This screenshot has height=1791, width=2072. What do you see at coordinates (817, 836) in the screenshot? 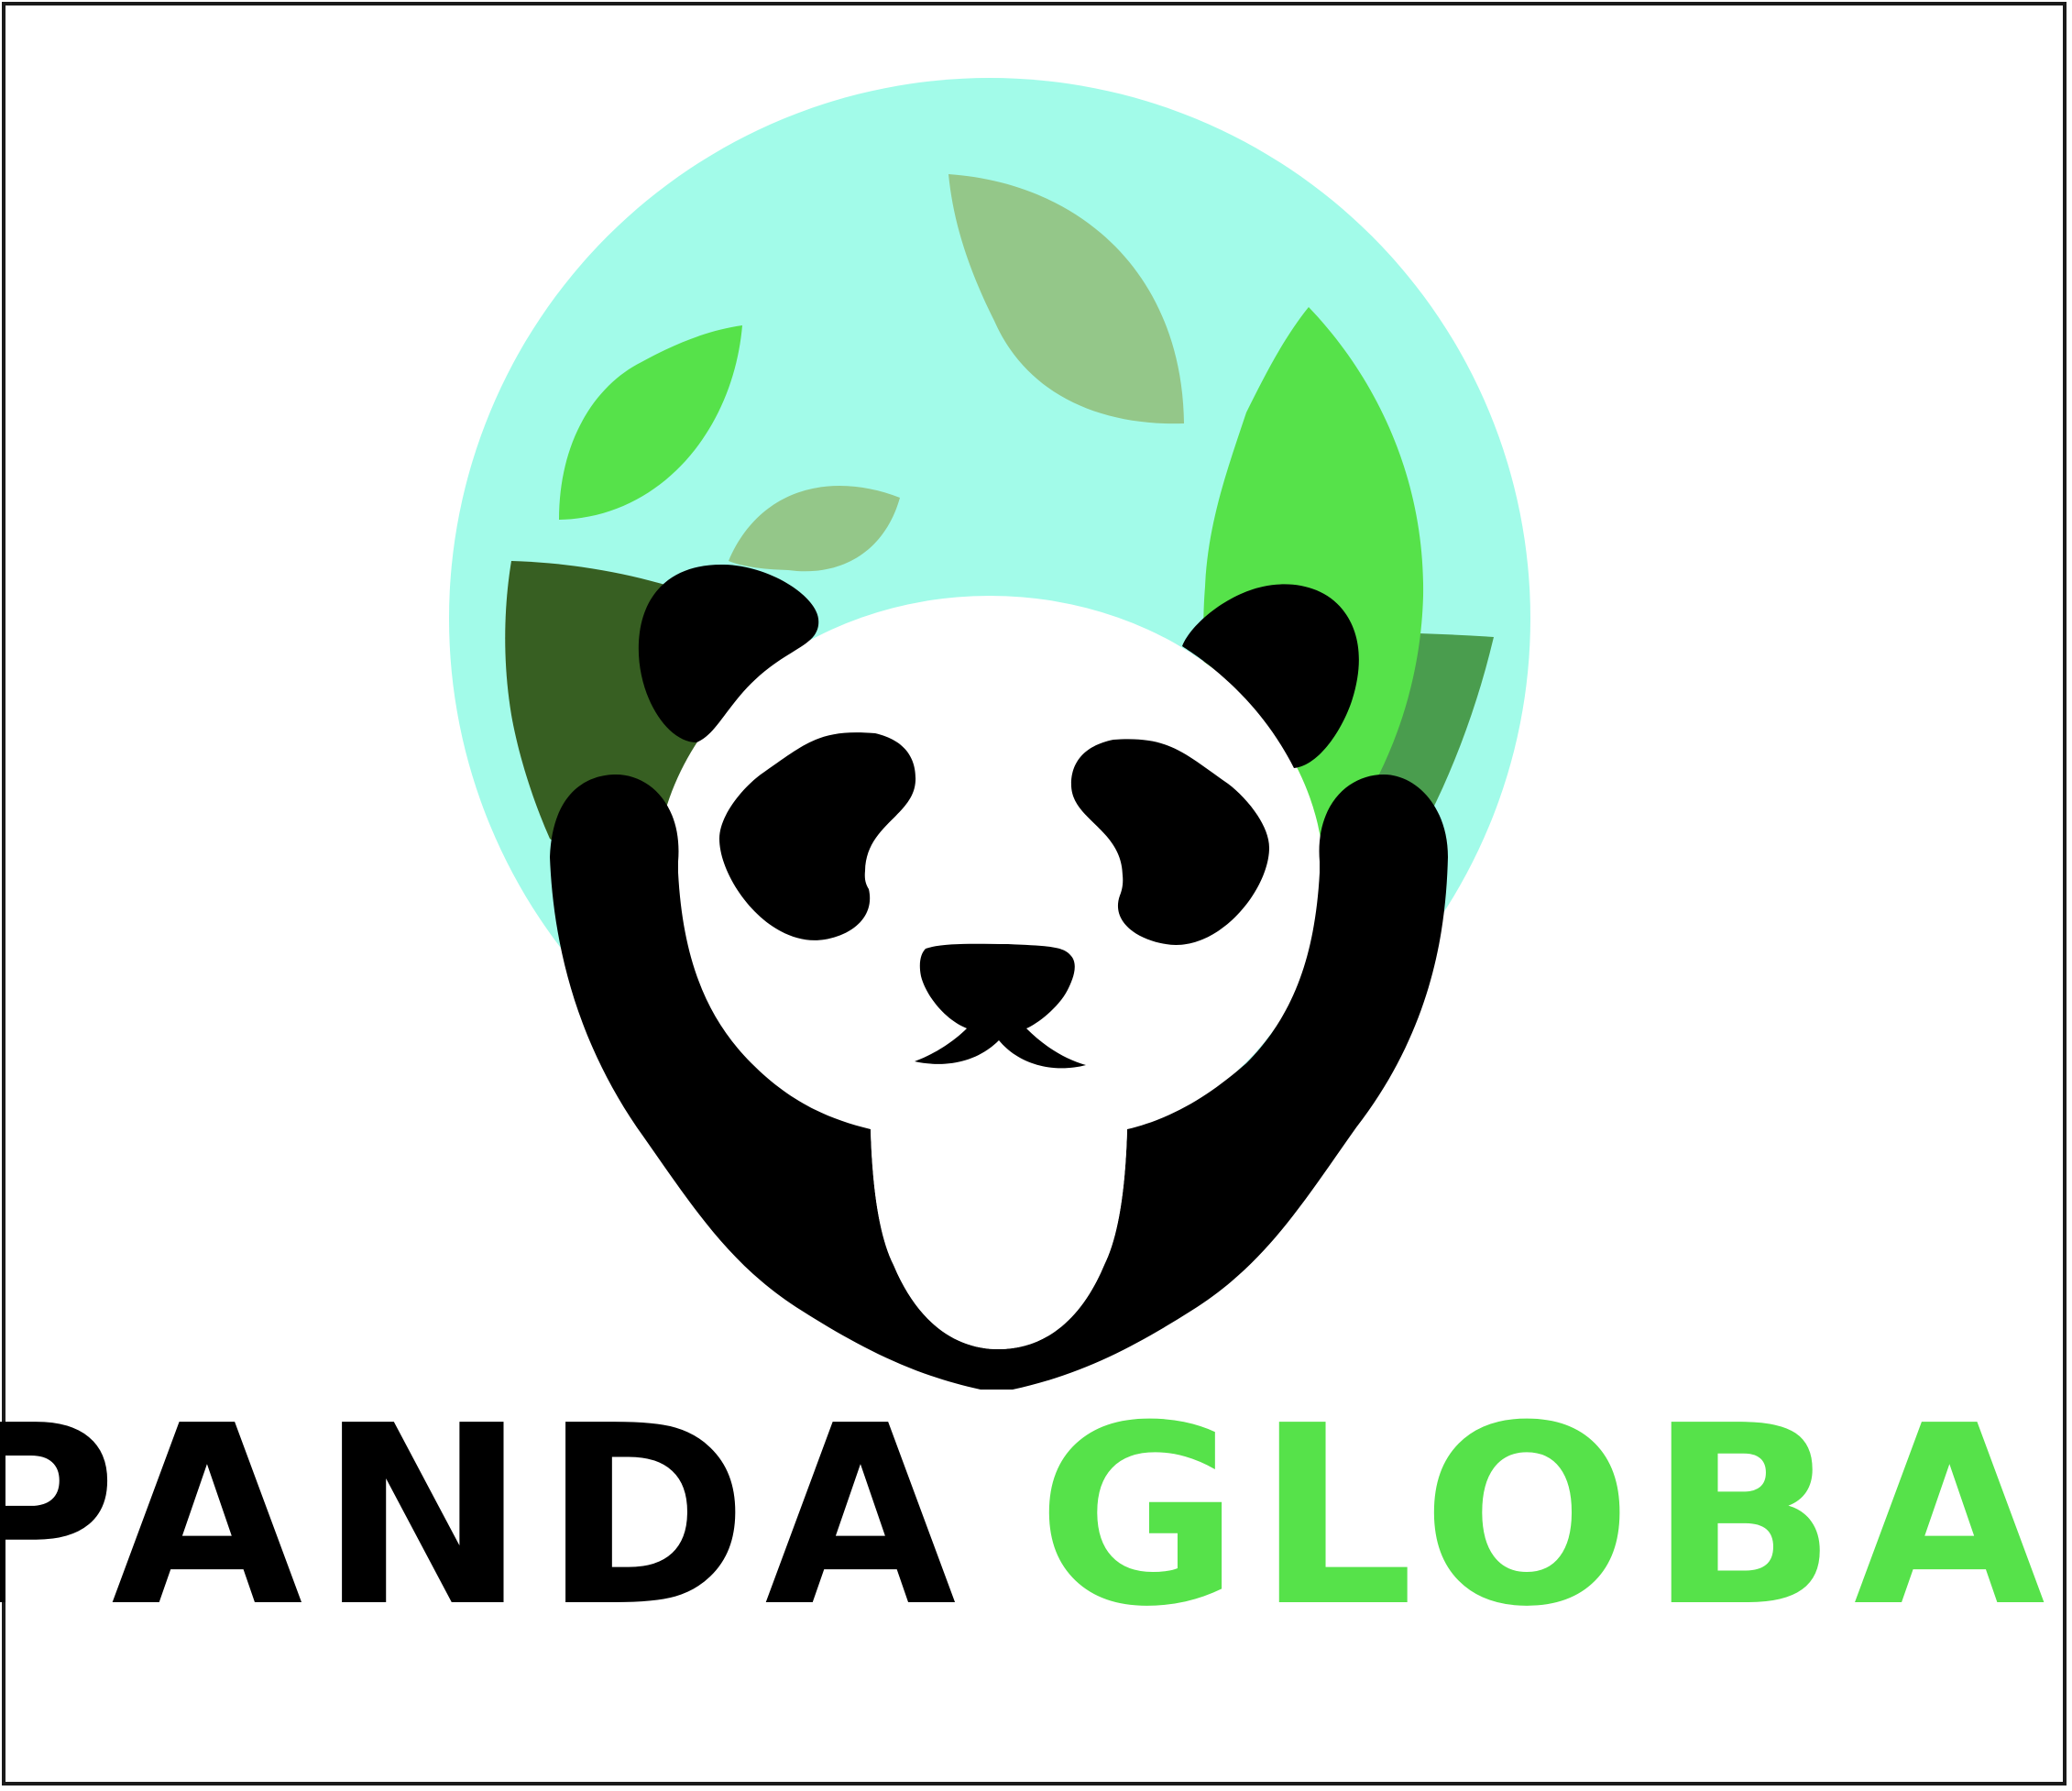
I see `panda-eye-patch-left` at bounding box center [817, 836].